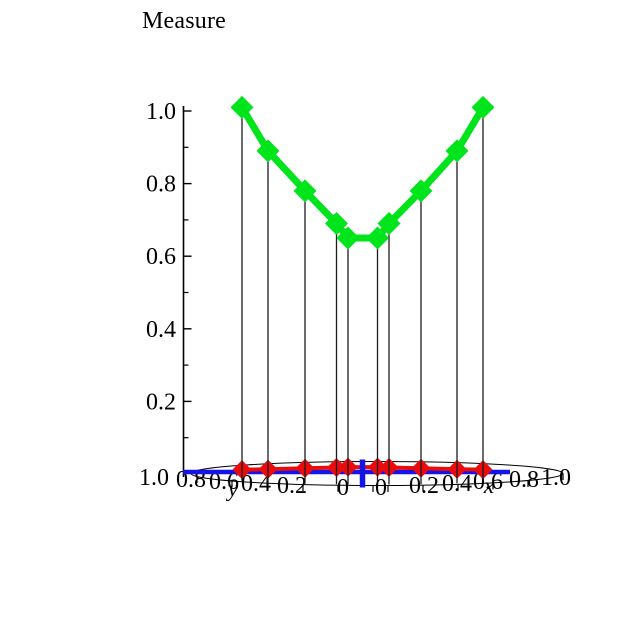  I want to click on x-axis-tick-label: 1.0, so click(556, 478).